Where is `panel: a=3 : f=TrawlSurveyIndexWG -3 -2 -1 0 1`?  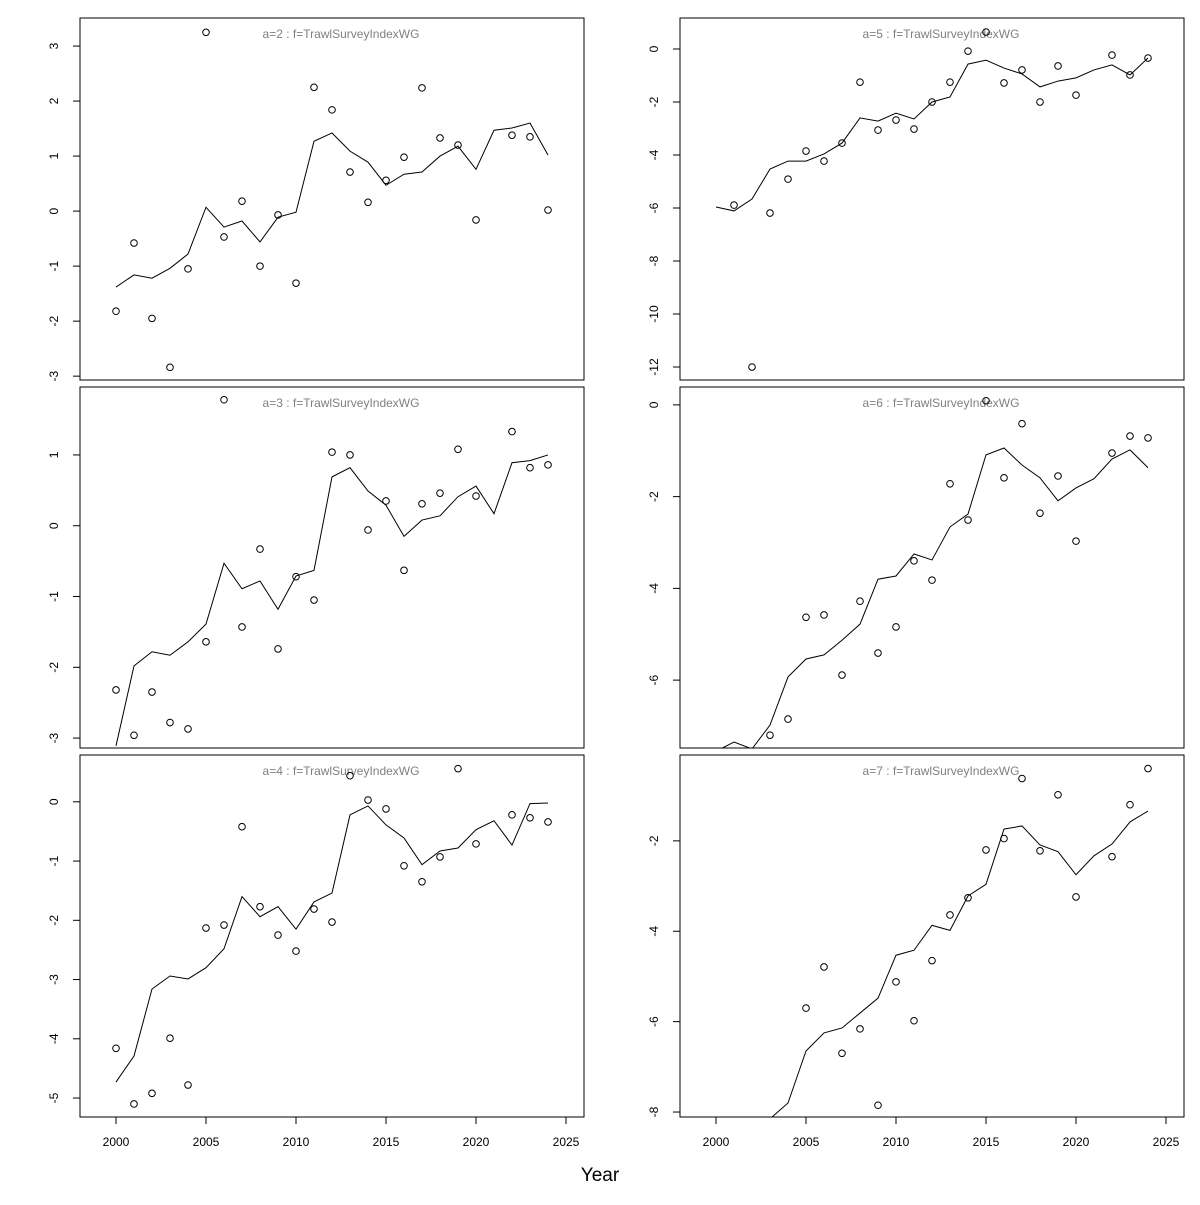
panel: a=3 : f=TrawlSurveyIndexWG -3 -2 -1 0 1 is located at coordinates (316, 567).